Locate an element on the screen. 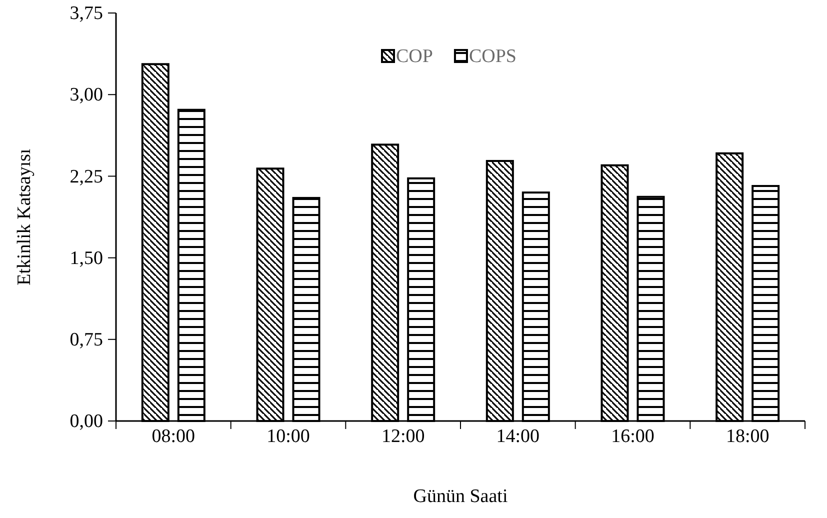 The width and height of the screenshot is (827, 518). y-tick-label: 3,75 is located at coordinates (86, 13).